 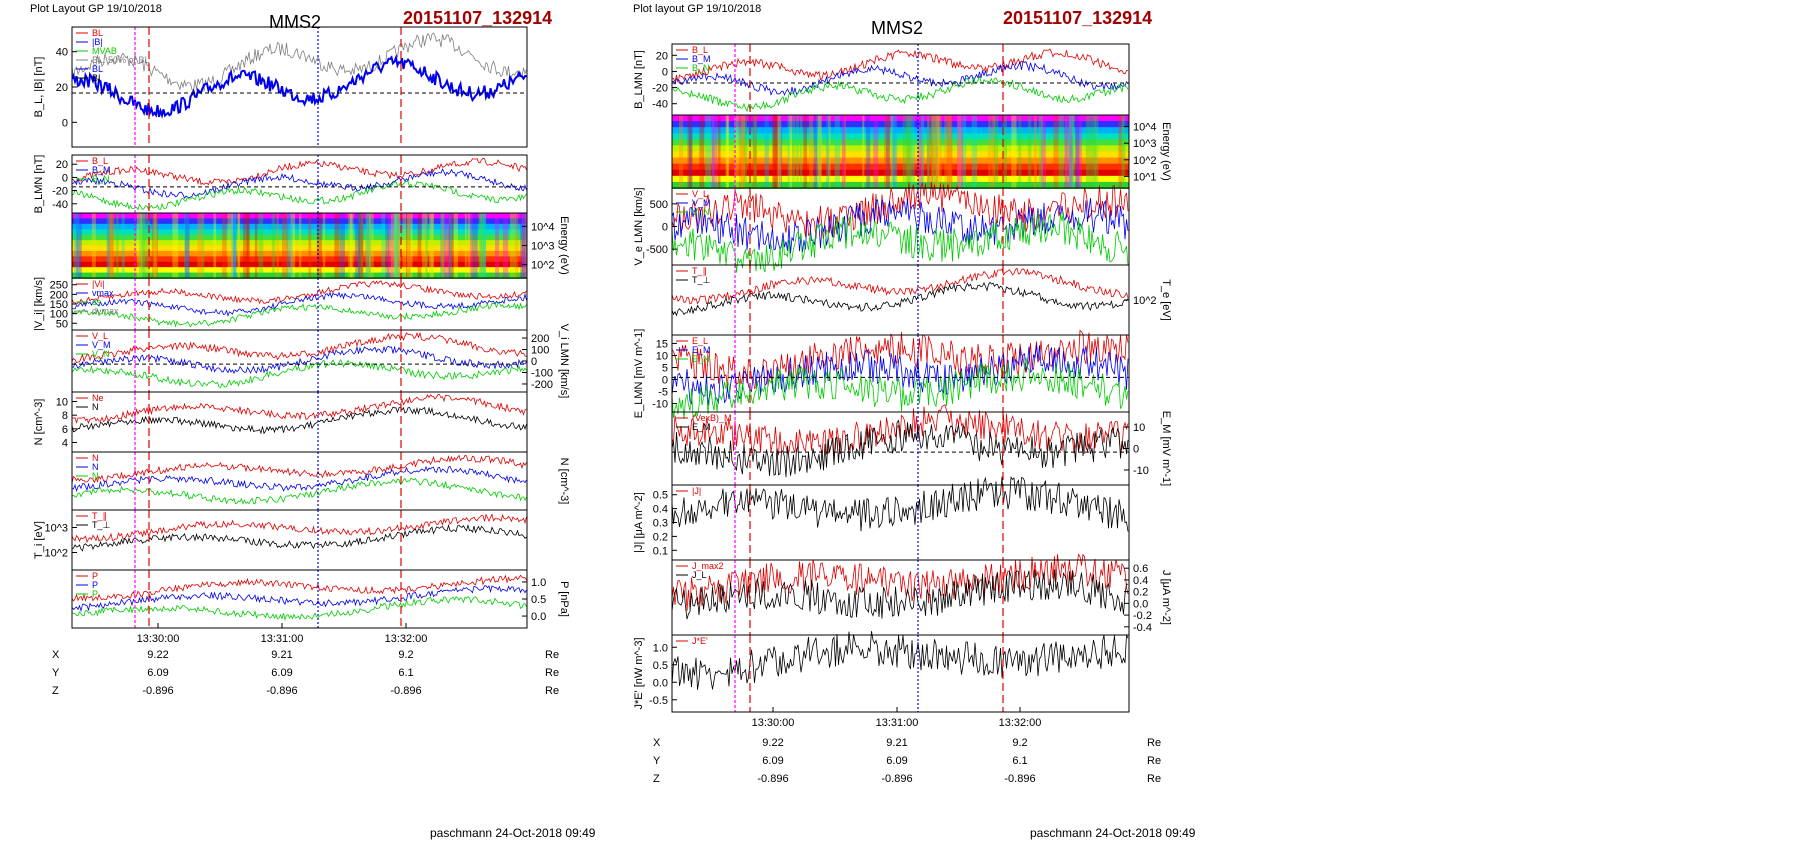 What do you see at coordinates (639, 522) in the screenshot?
I see `y-axis-label: |J| [μA m^-2]` at bounding box center [639, 522].